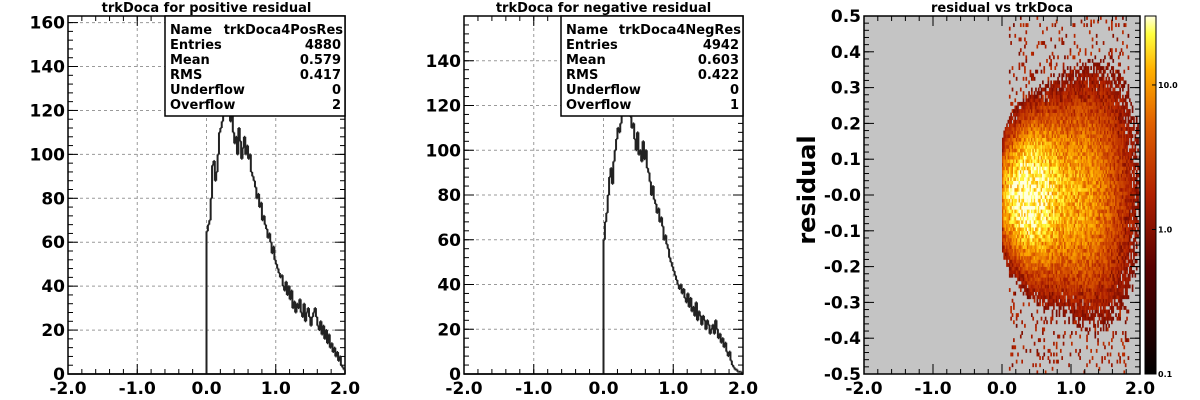 Image resolution: width=1200 pixels, height=400 pixels. I want to click on y-tick-label: 40, so click(53, 287).